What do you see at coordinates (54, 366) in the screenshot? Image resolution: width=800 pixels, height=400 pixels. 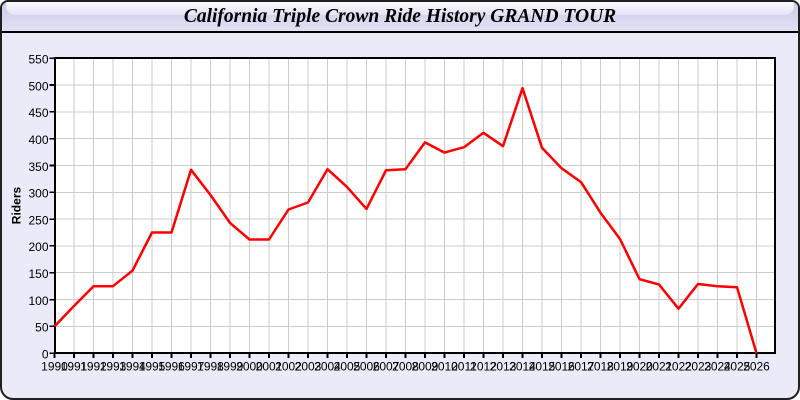 I see `svg-text: 1990` at bounding box center [54, 366].